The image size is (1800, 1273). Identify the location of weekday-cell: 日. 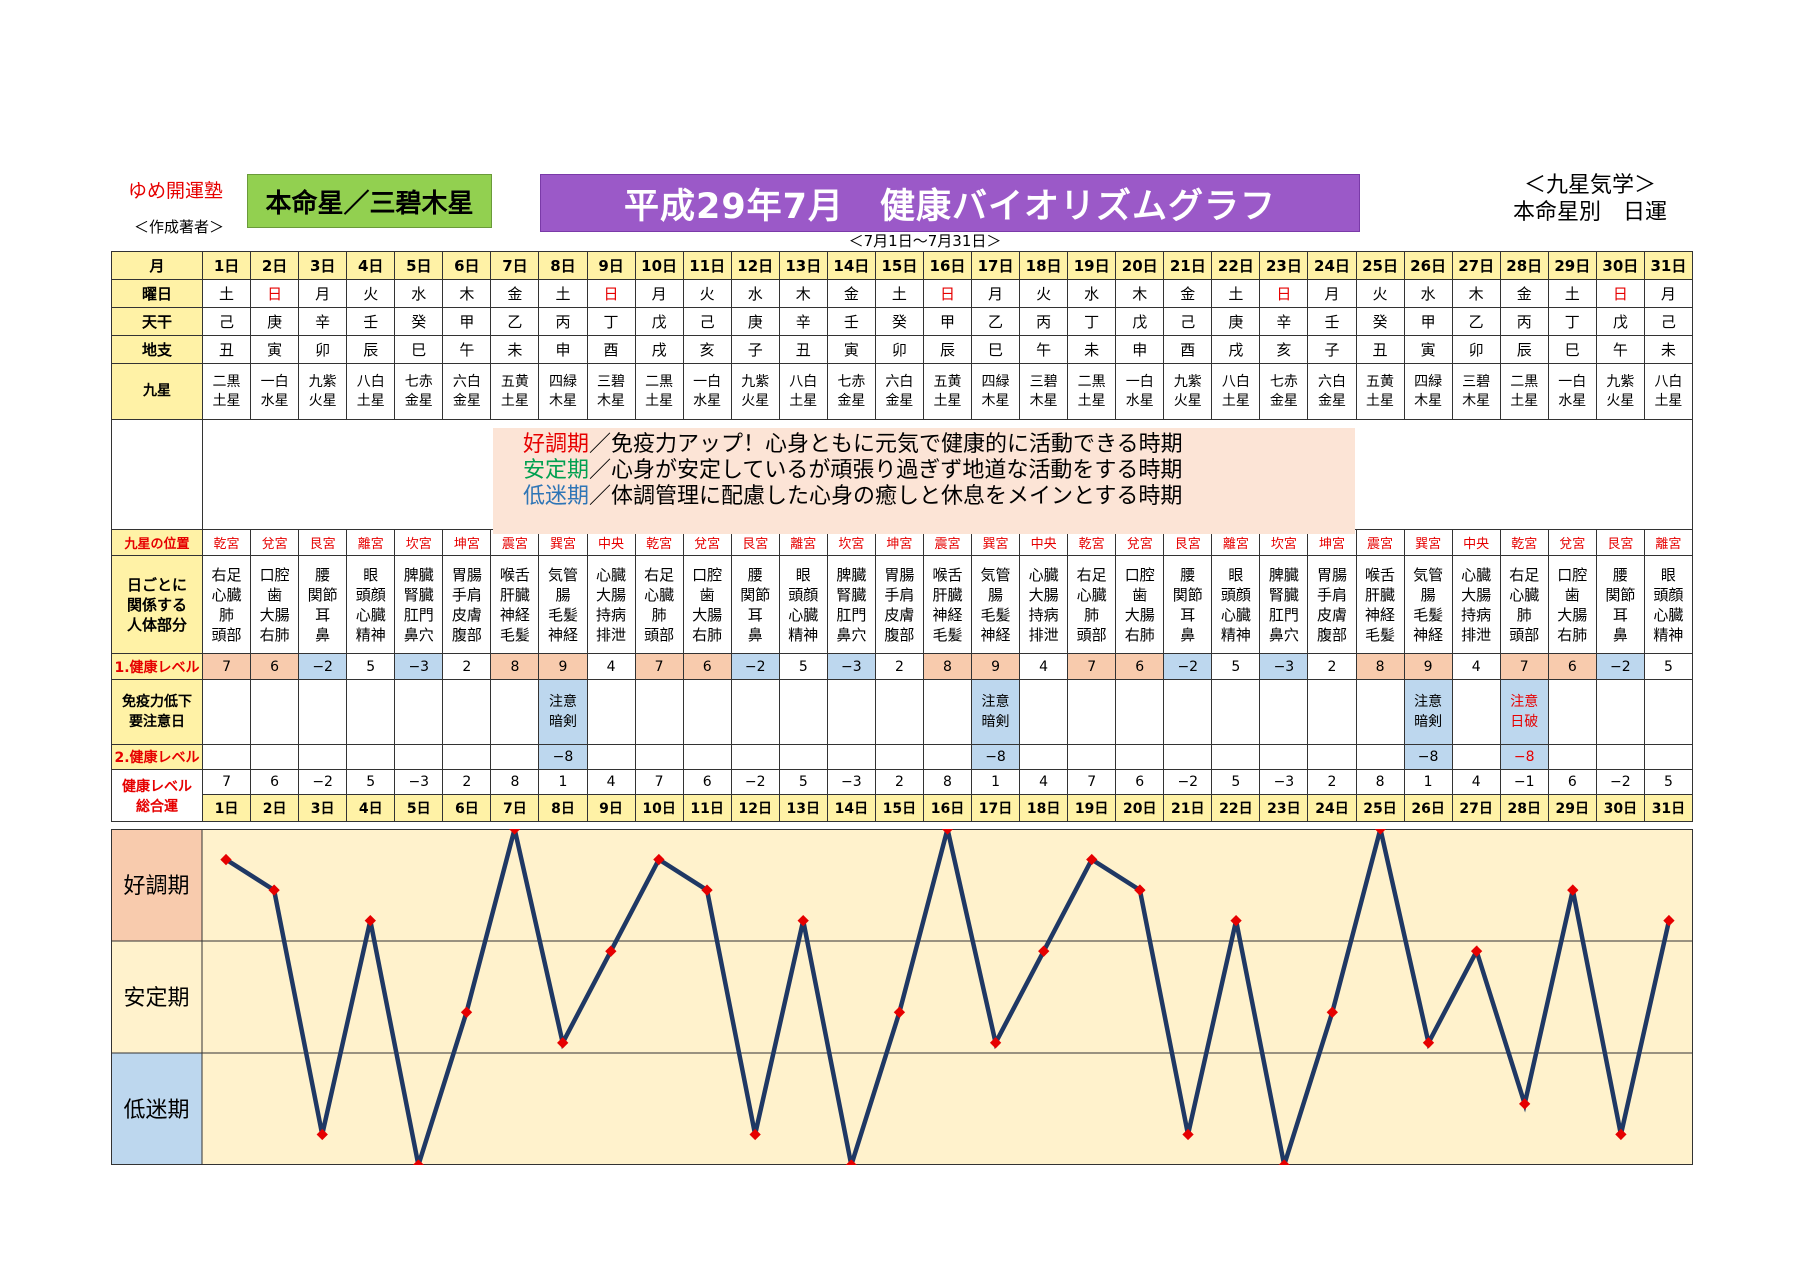
(611, 293).